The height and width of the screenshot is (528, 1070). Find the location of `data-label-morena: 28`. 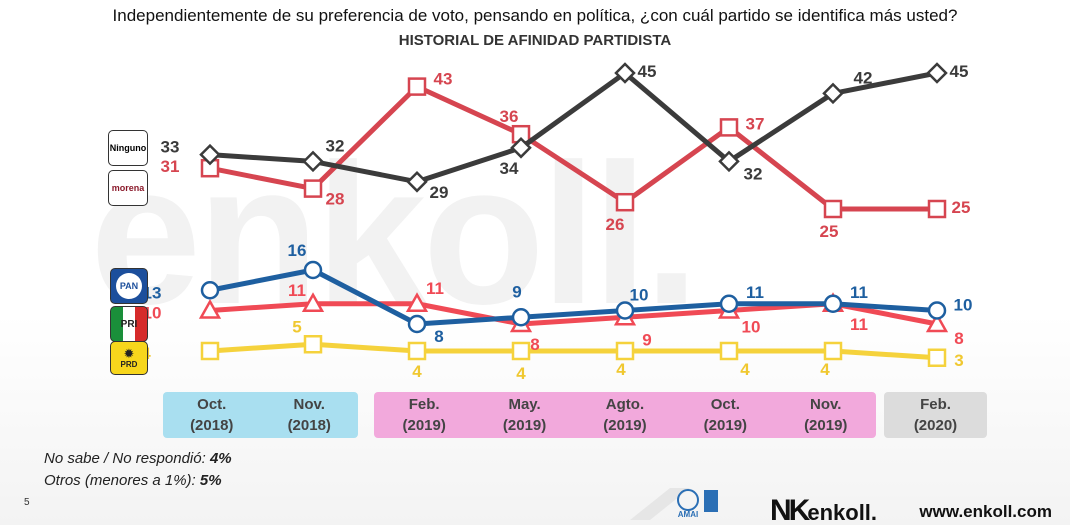

data-label-morena: 28 is located at coordinates (335, 199).